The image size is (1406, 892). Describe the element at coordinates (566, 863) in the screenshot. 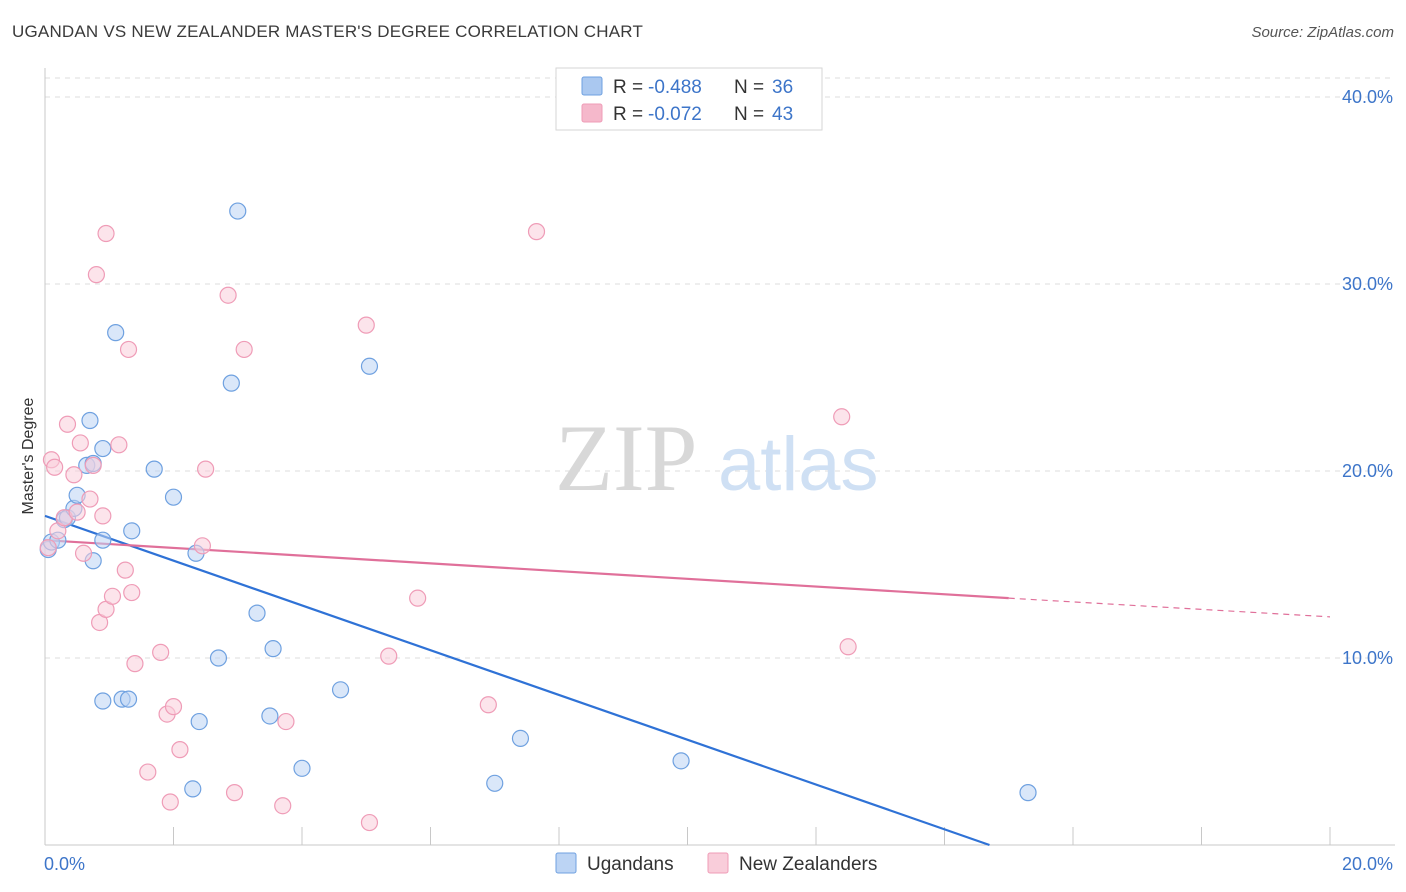

I see `legend-swatch-ugandans` at that location.